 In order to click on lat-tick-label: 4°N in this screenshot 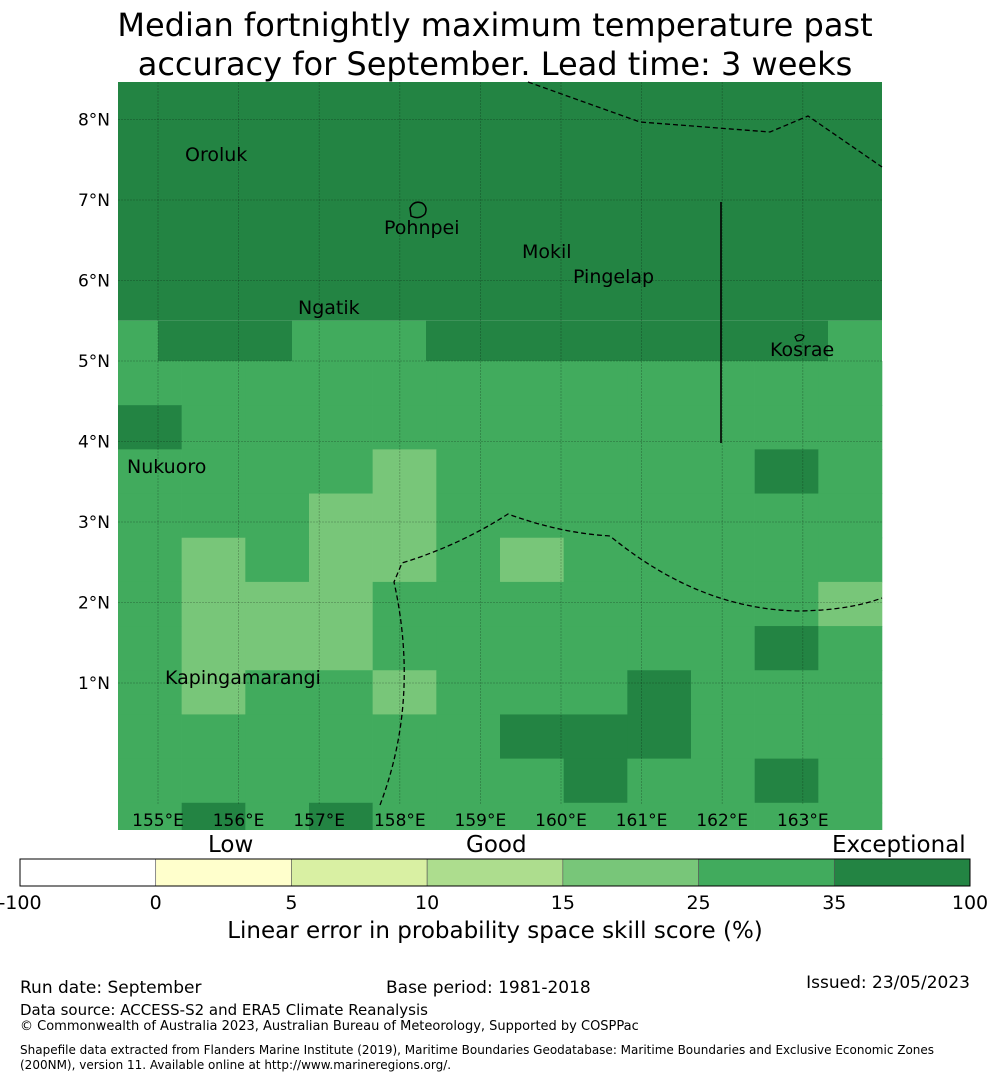, I will do `click(94, 443)`.